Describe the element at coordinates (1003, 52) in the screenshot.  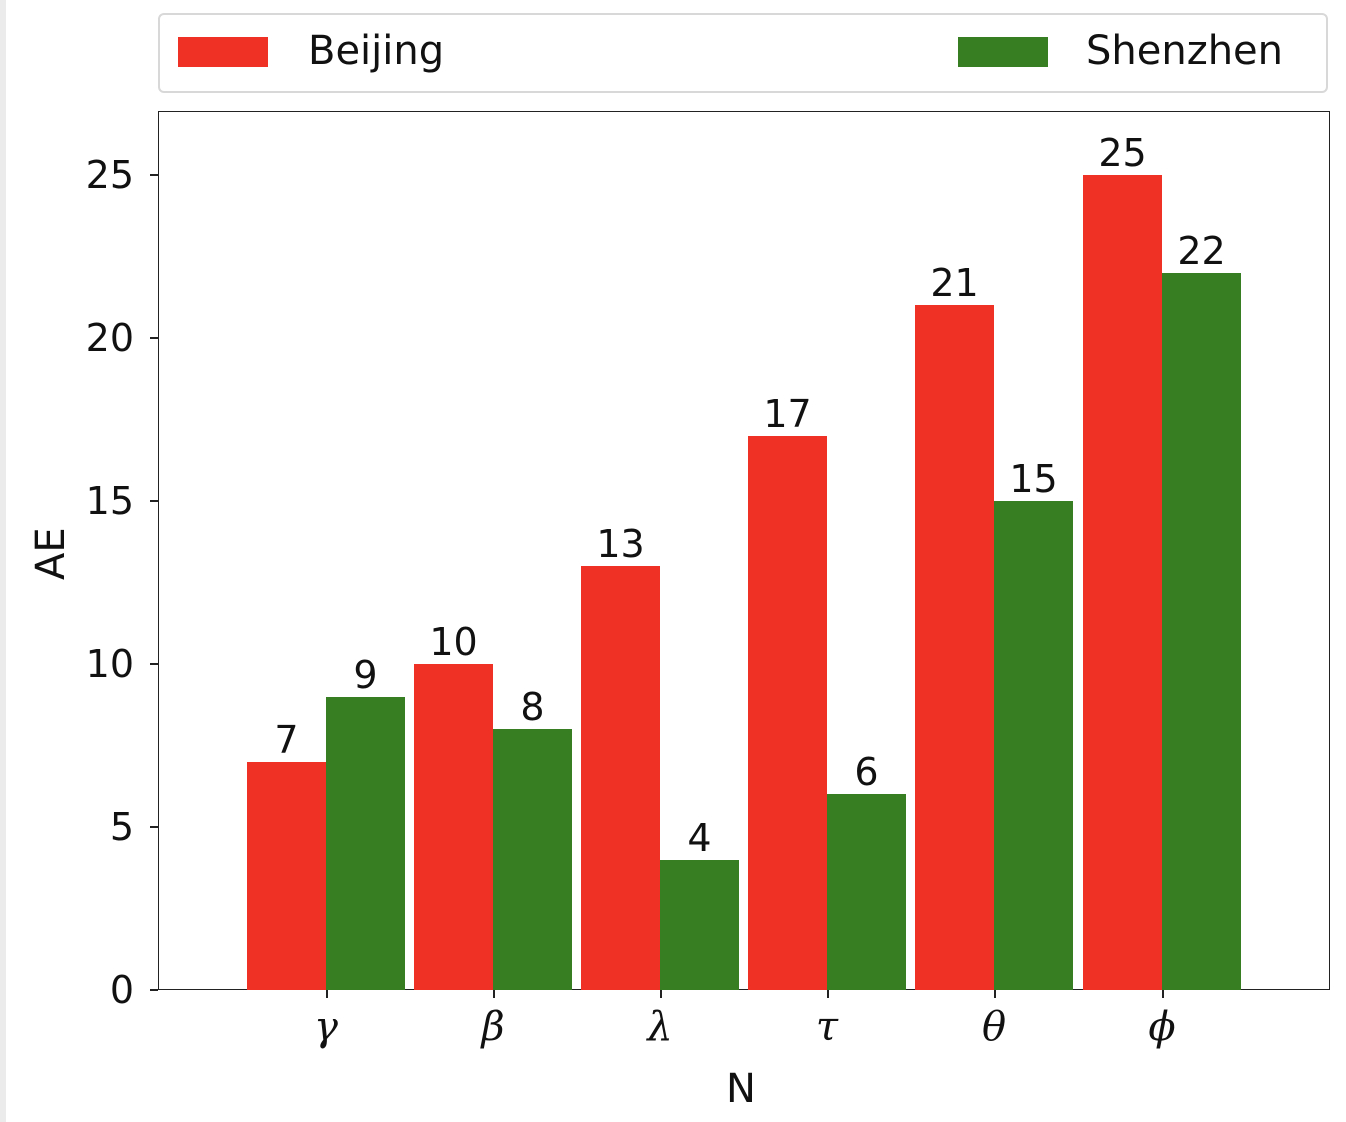
I see `legend-swatch-shenzhen` at that location.